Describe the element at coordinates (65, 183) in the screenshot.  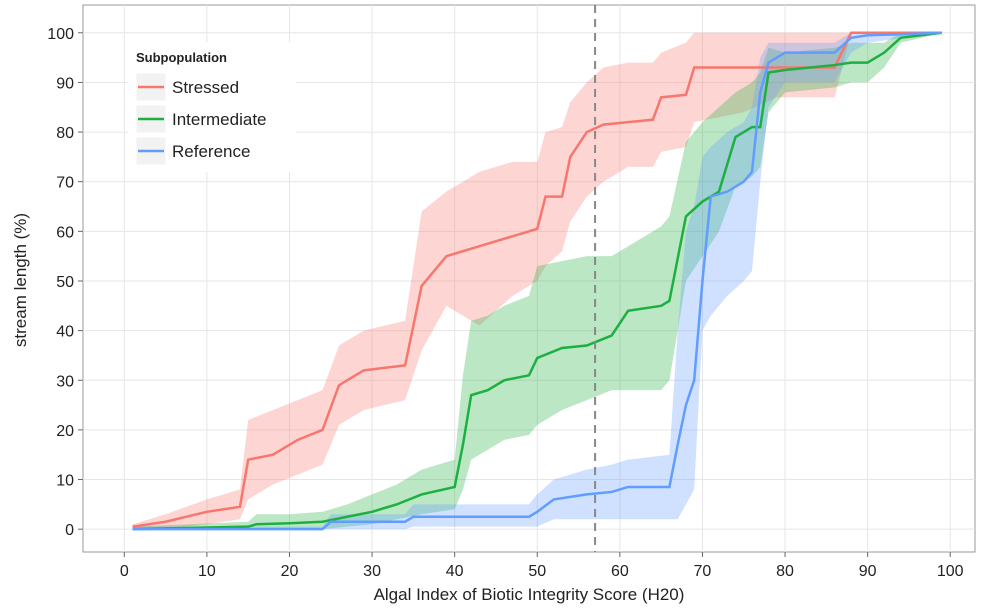
I see `y-tick-label: 70` at that location.